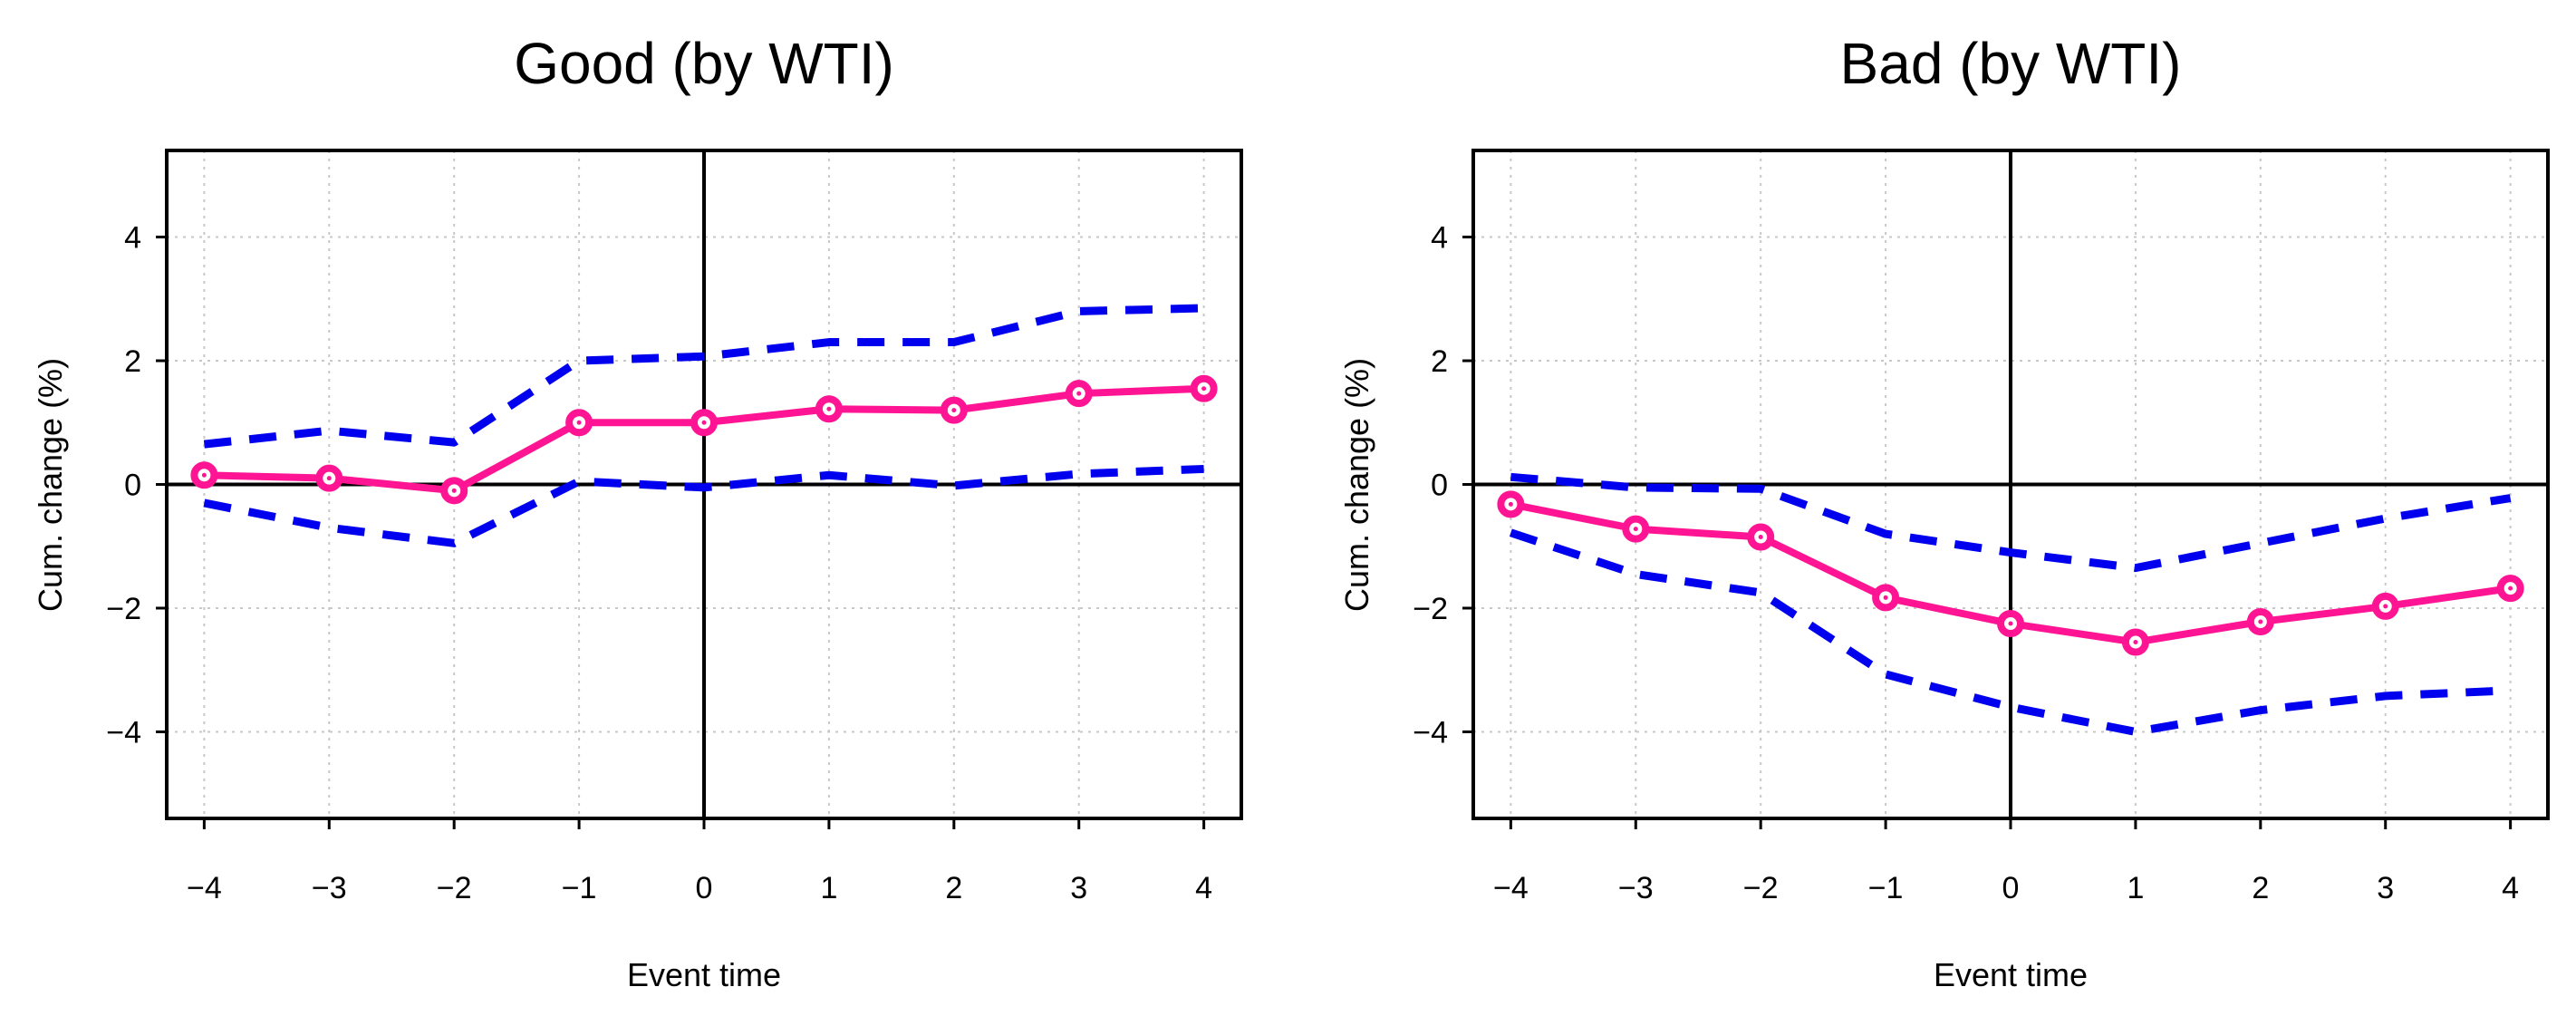  Describe the element at coordinates (2011, 63) in the screenshot. I see `panel-title: Bad (by WTI)` at that location.